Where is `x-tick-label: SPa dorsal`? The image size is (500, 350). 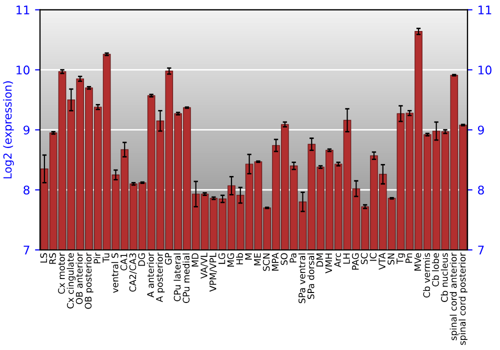
x-tick-label: SPa dorsal is located at coordinates (310, 276).